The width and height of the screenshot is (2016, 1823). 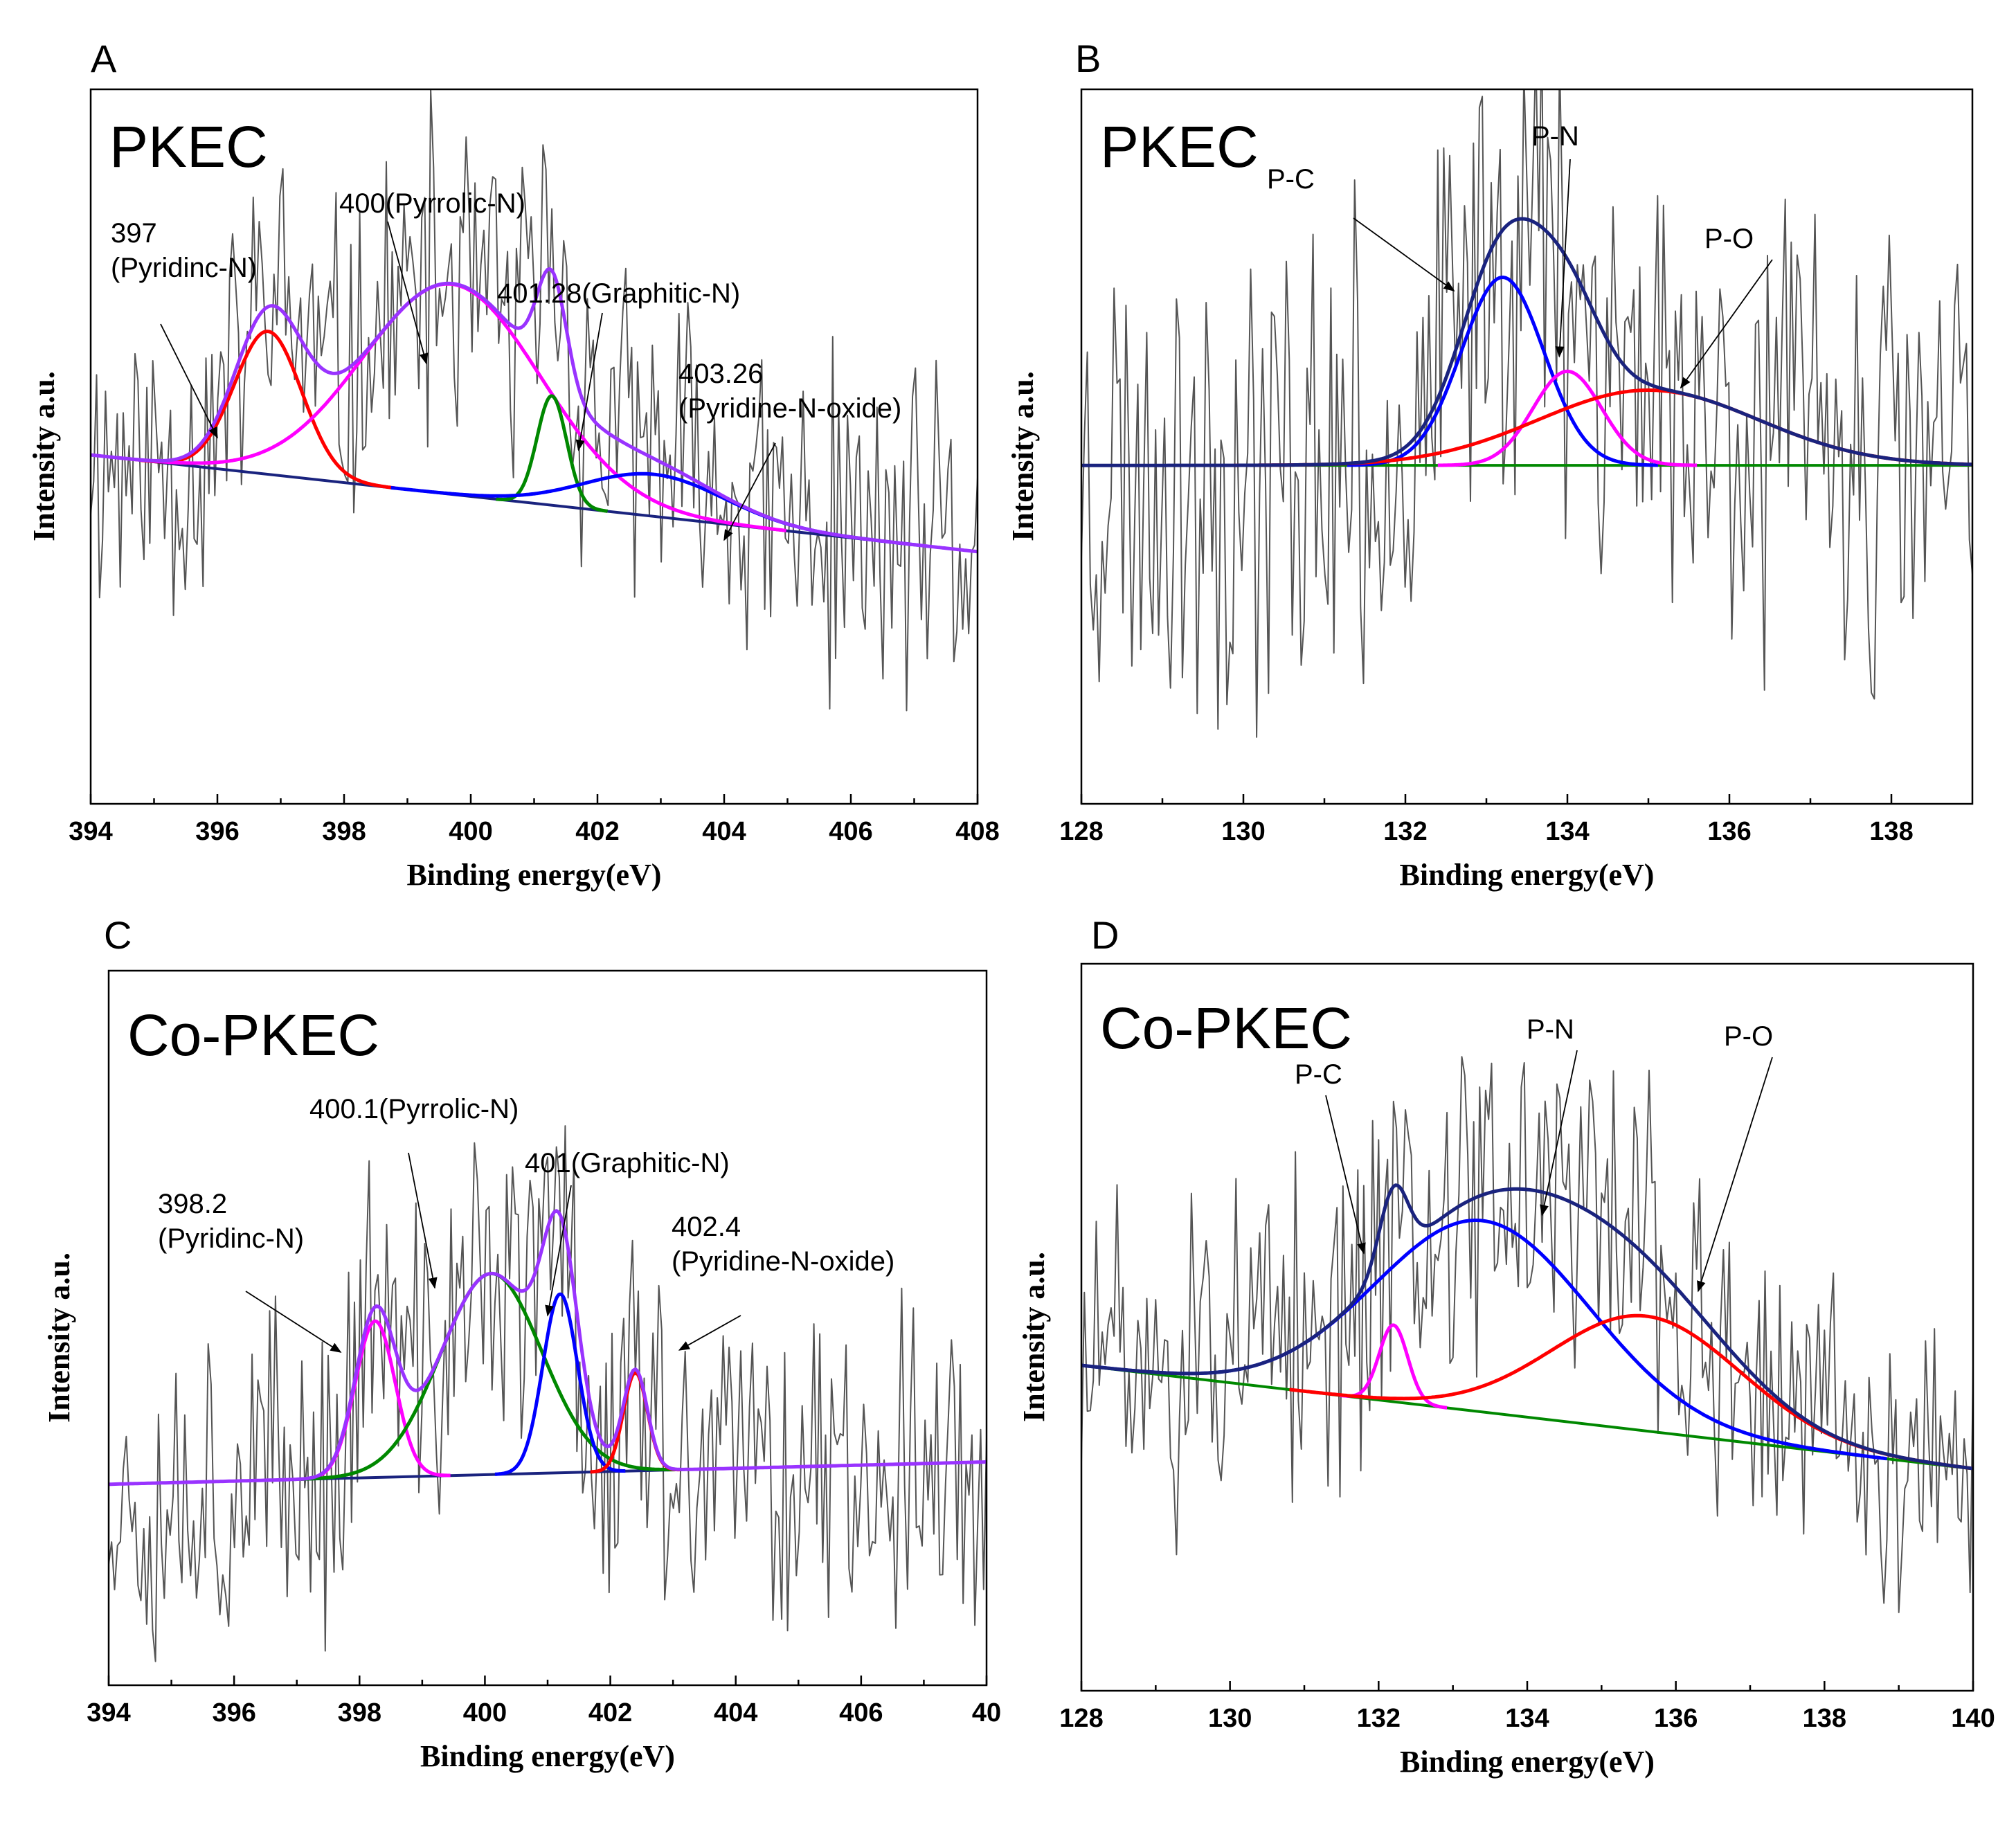 I want to click on component-peak-pyridinc-n, so click(x=268, y=410).